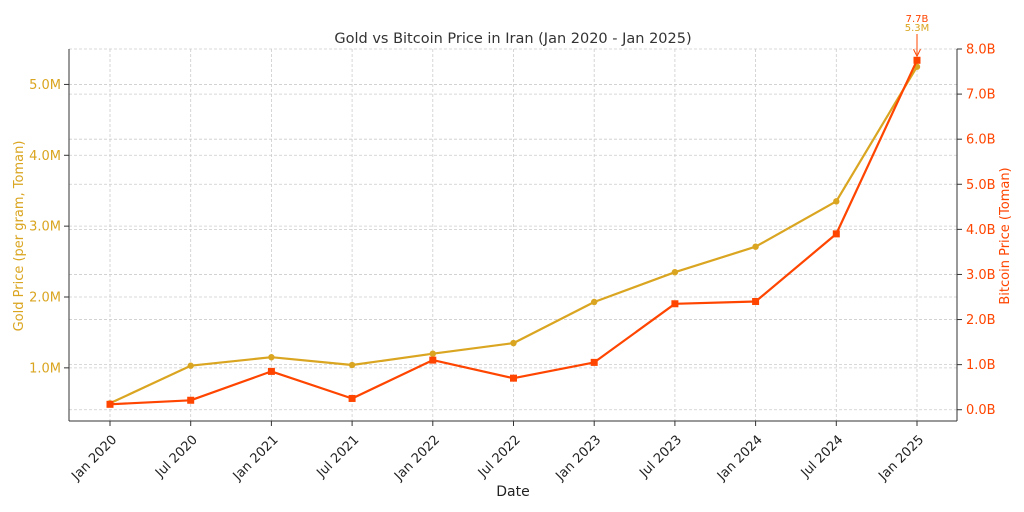 The width and height of the screenshot is (1024, 512). Describe the element at coordinates (981, 95) in the screenshot. I see `y-right-tick-label: 7.0B` at that location.